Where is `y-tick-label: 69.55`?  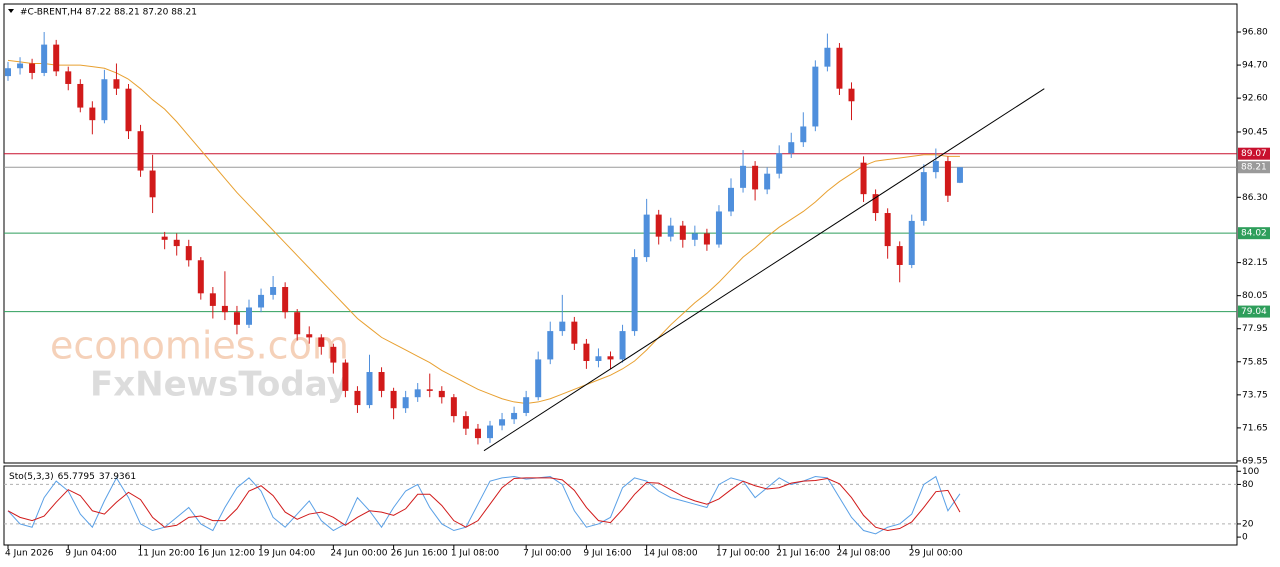 y-tick-label: 69.55 is located at coordinates (1255, 461).